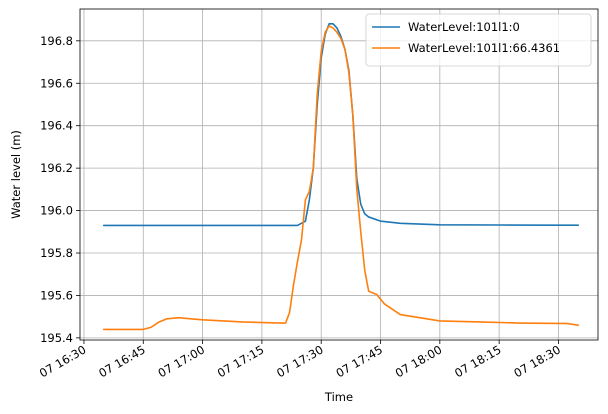  I want to click on y-tick-label: 195.4, so click(56, 338).